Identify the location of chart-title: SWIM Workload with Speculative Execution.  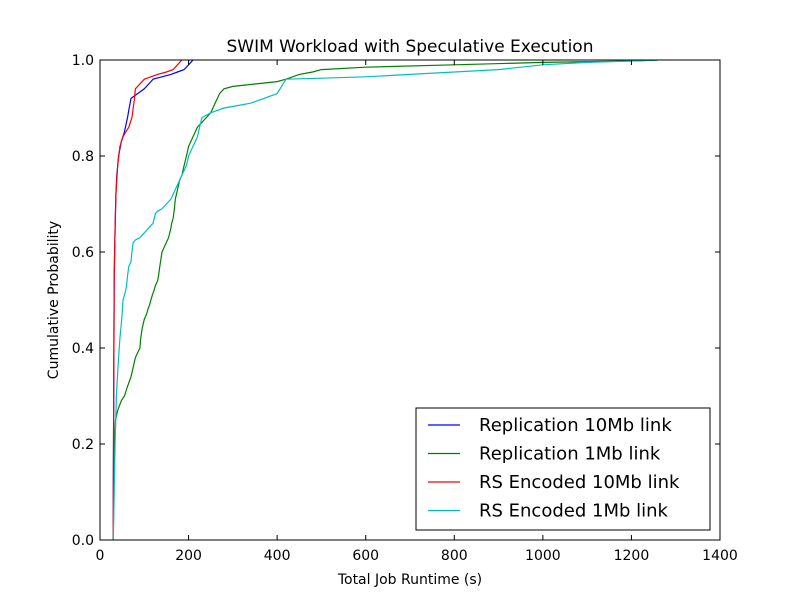
(410, 47).